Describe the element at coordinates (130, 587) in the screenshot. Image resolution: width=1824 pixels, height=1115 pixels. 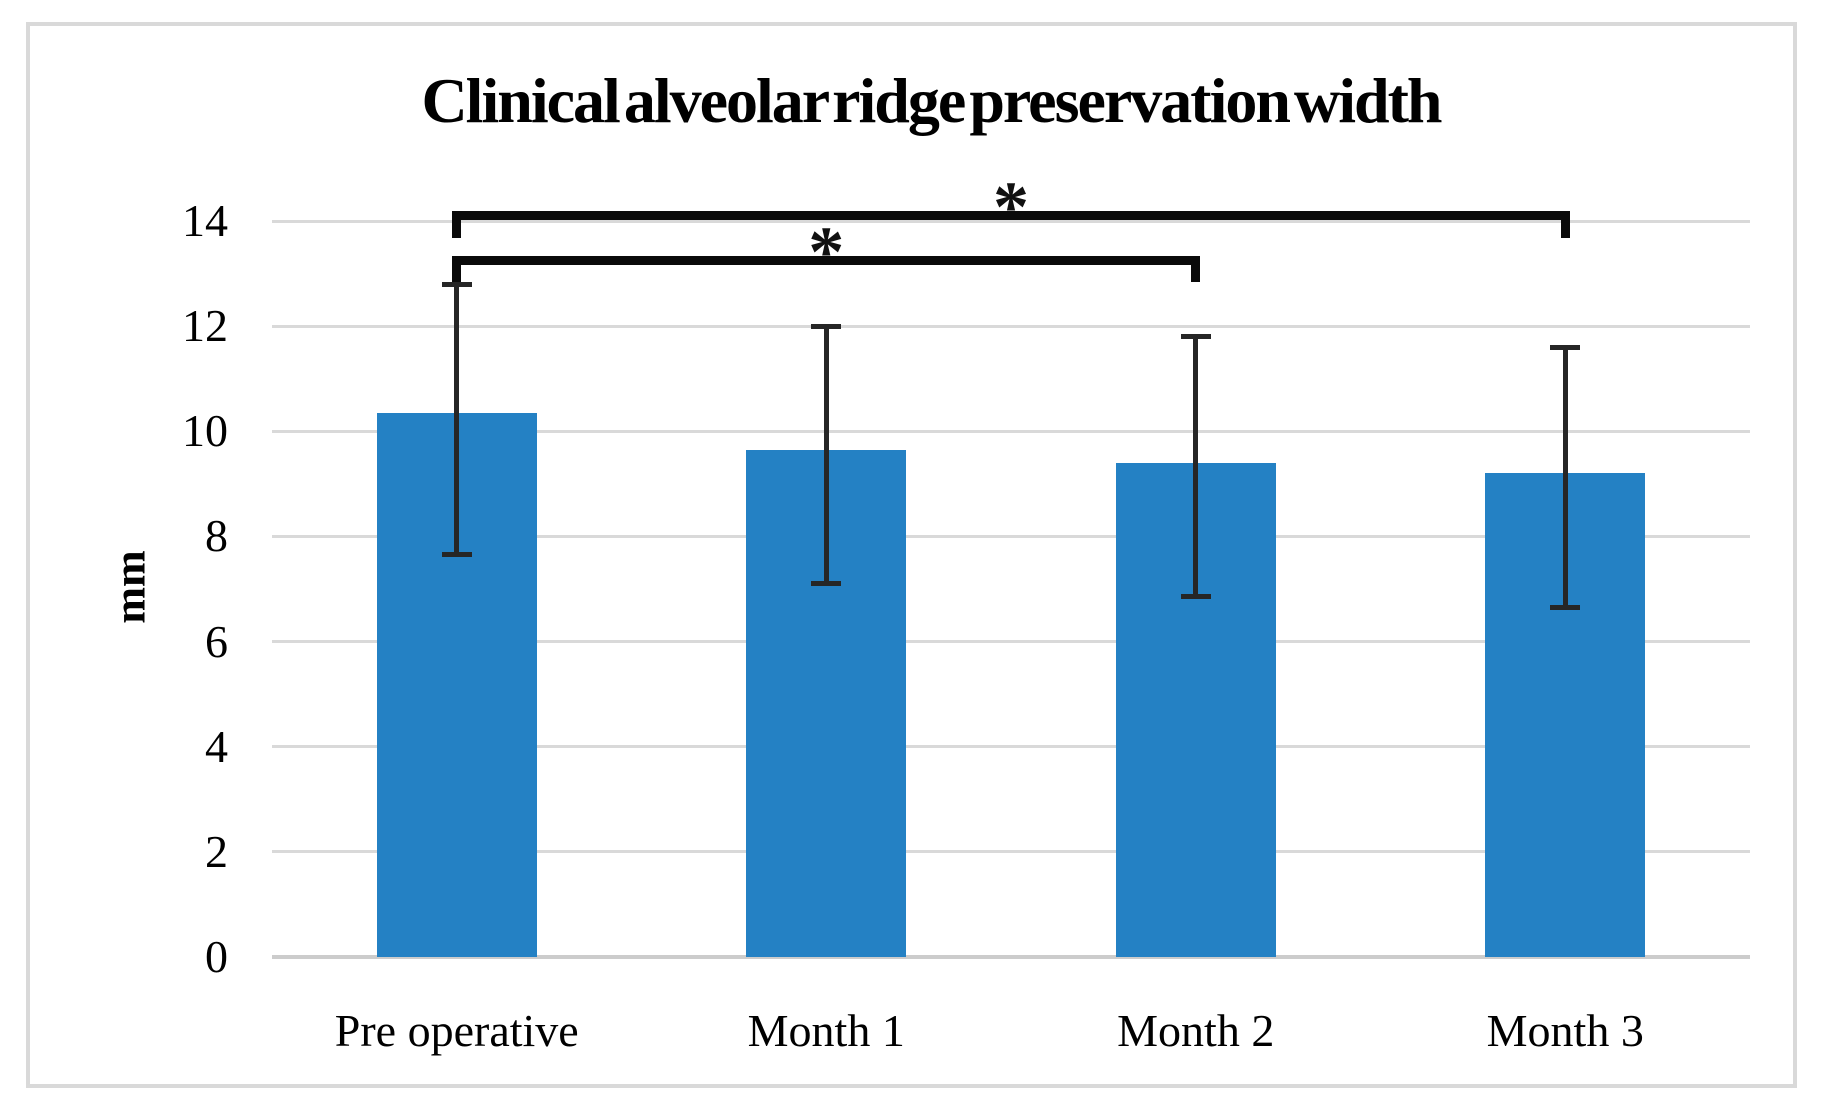
I see `y-axis-title: mm` at that location.